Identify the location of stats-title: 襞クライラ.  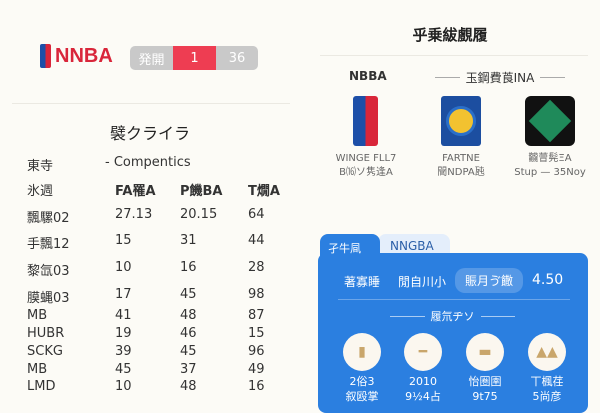
(149, 133).